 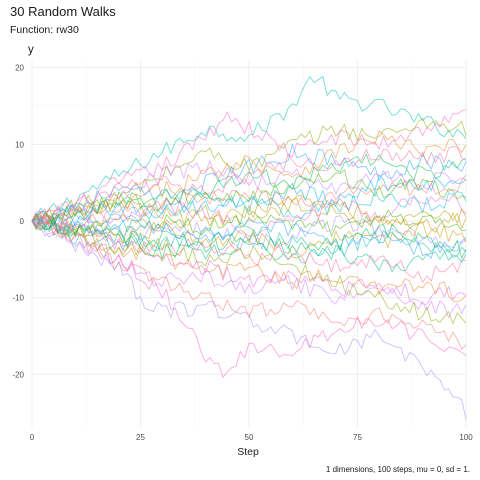 I want to click on y-tick-label: 10, so click(x=19, y=144).